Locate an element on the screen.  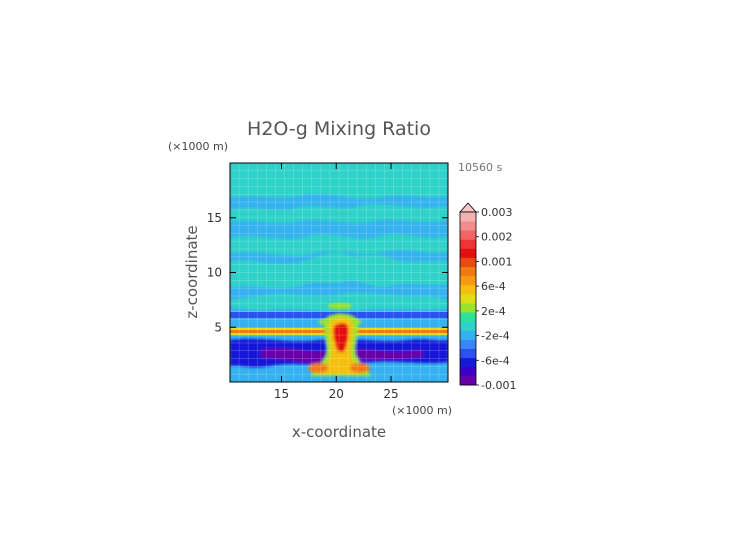
x-tick-label: 15 is located at coordinates (281, 394).